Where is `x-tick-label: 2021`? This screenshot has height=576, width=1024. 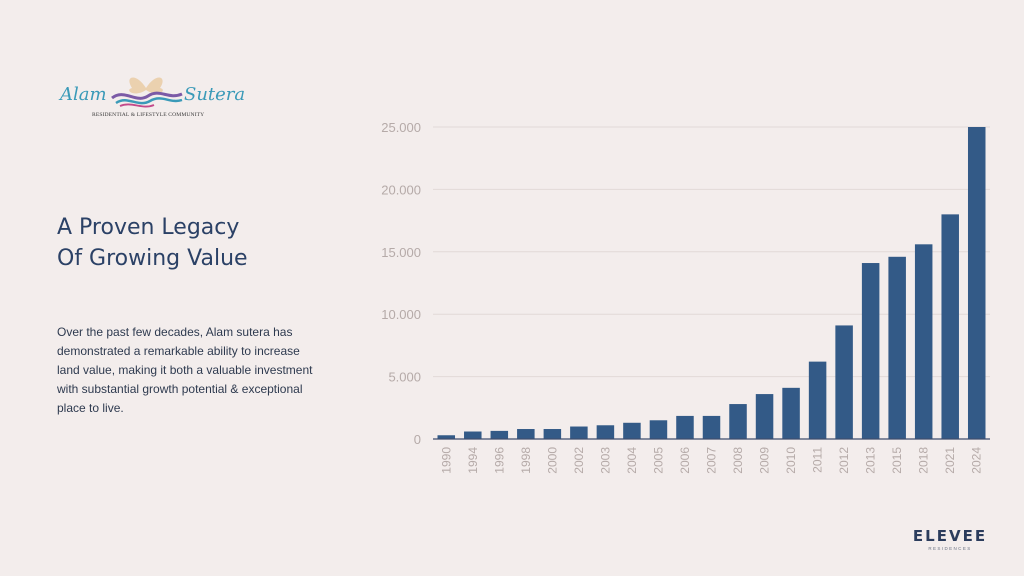 x-tick-label: 2021 is located at coordinates (950, 460).